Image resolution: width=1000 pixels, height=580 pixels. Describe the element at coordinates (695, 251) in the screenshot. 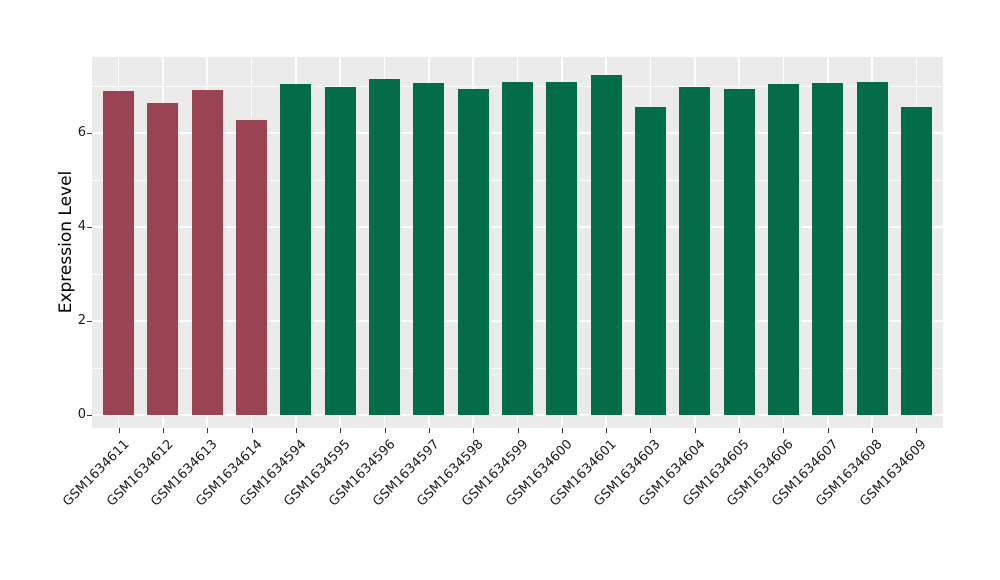

I see `bar-GSM1634604` at that location.